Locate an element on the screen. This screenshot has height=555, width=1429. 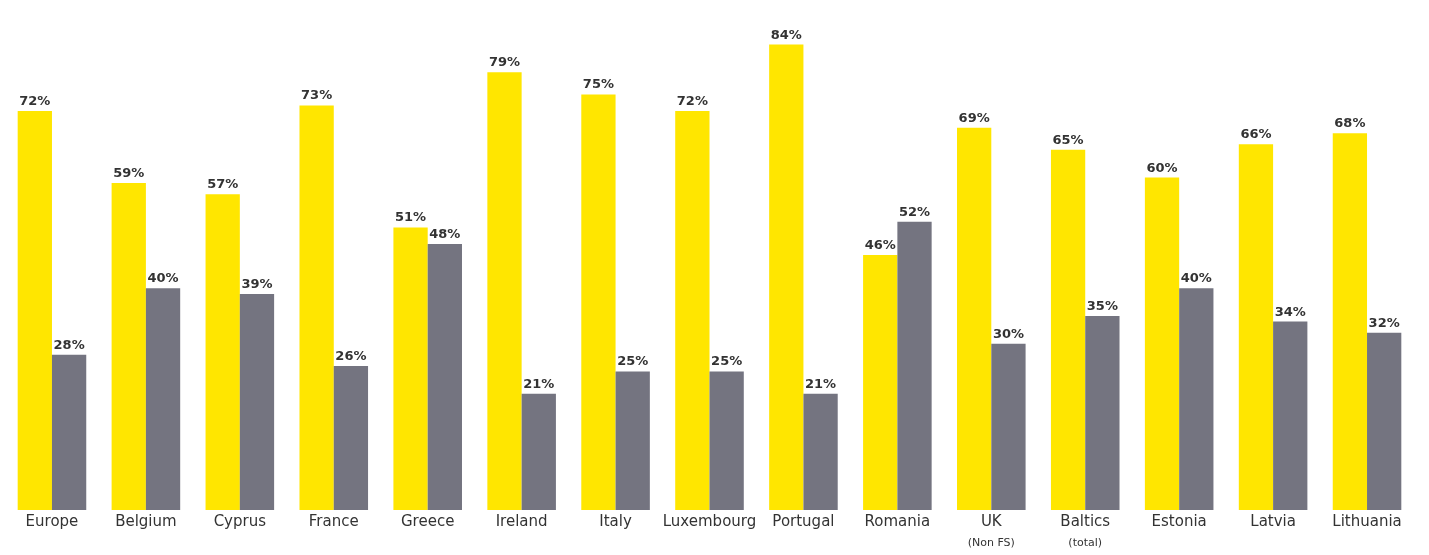
data-label: 79% is located at coordinates (504, 62).